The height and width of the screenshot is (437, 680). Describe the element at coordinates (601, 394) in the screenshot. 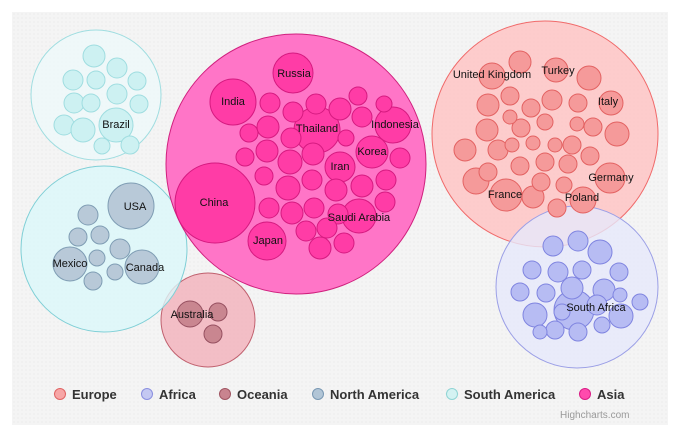

I see `legend-item-asia: Asia` at that location.